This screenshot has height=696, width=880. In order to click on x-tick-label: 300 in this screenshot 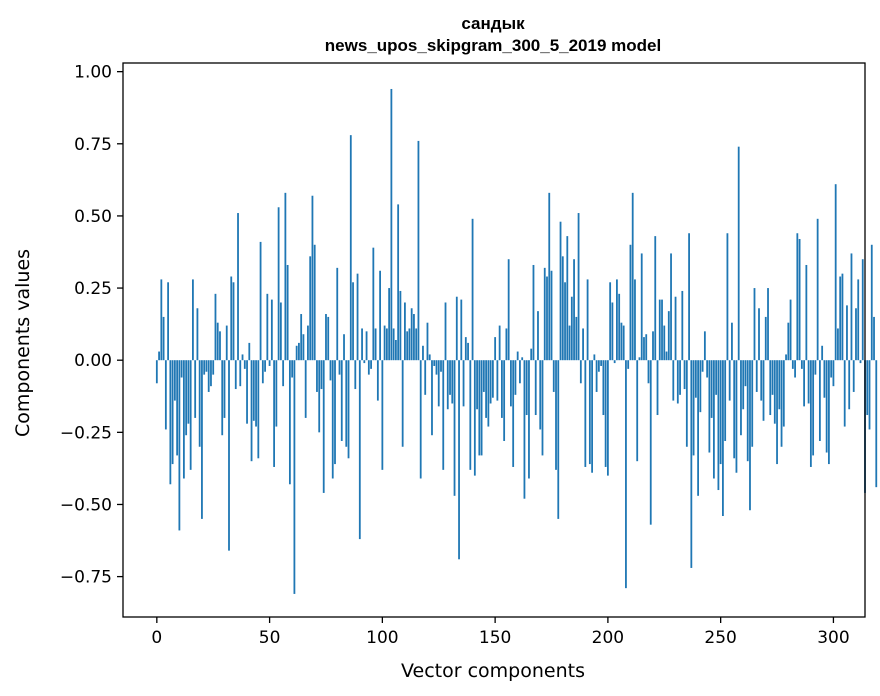, I will do `click(833, 638)`.